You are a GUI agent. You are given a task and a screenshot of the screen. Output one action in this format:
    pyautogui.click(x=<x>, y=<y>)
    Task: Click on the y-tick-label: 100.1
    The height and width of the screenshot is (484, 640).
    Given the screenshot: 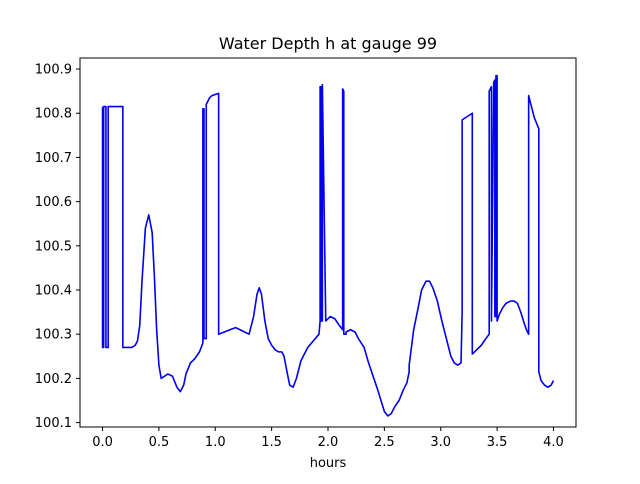 What is the action you would take?
    pyautogui.click(x=53, y=423)
    